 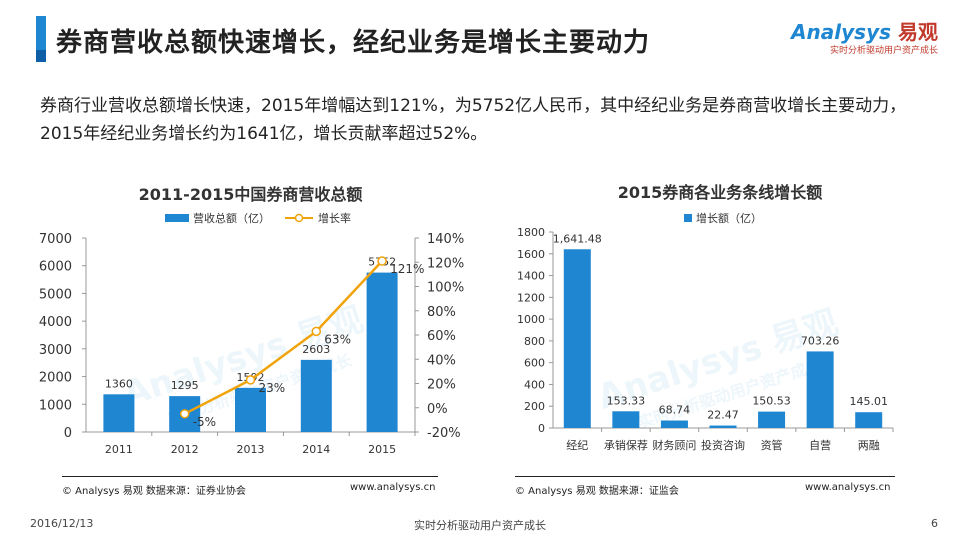 What do you see at coordinates (626, 445) in the screenshot?
I see `x-tick-label: 承销保荐` at bounding box center [626, 445].